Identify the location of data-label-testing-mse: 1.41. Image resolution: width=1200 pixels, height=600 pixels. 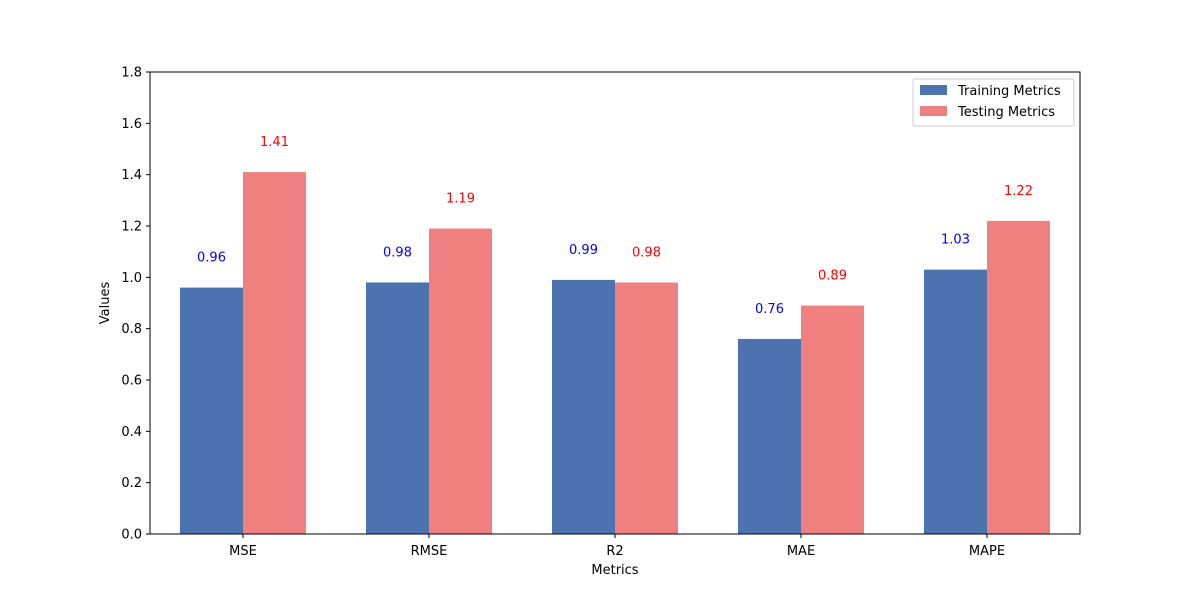
(274, 142).